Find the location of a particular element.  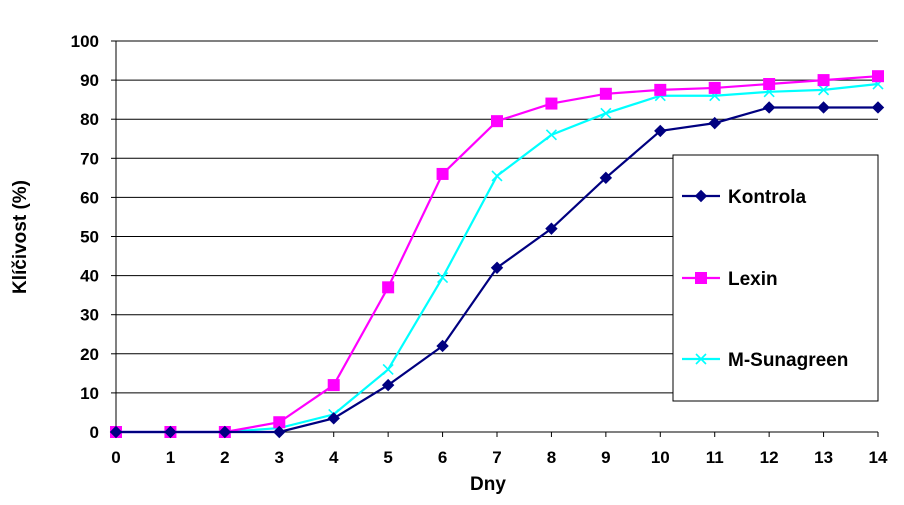

x-tick-label: 9 is located at coordinates (605, 457).